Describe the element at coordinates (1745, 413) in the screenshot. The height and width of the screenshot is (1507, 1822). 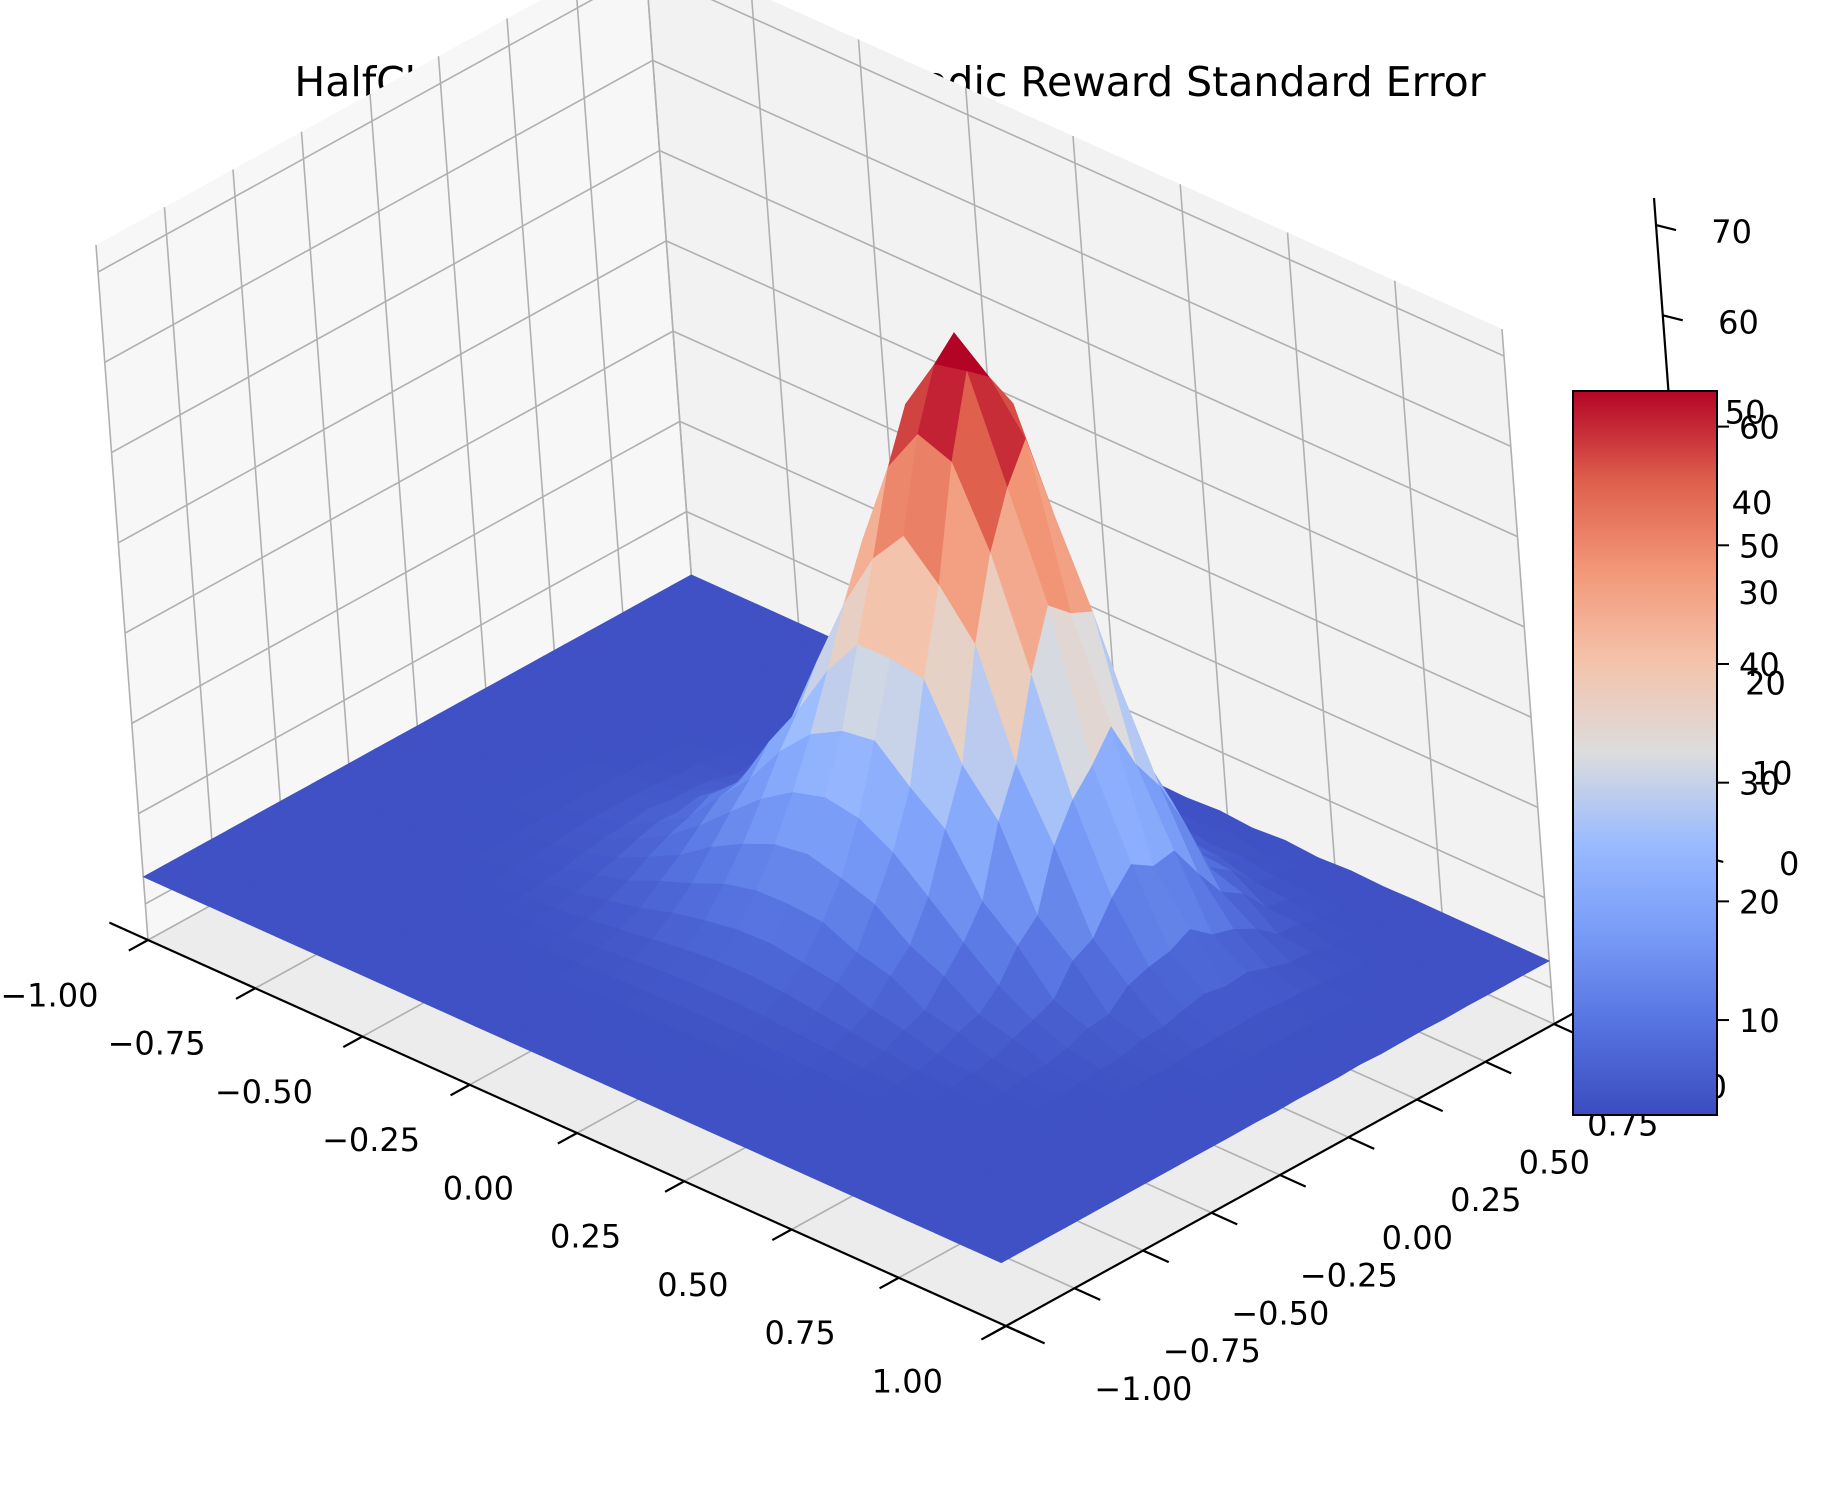
I see `z-tick-label: 50` at that location.